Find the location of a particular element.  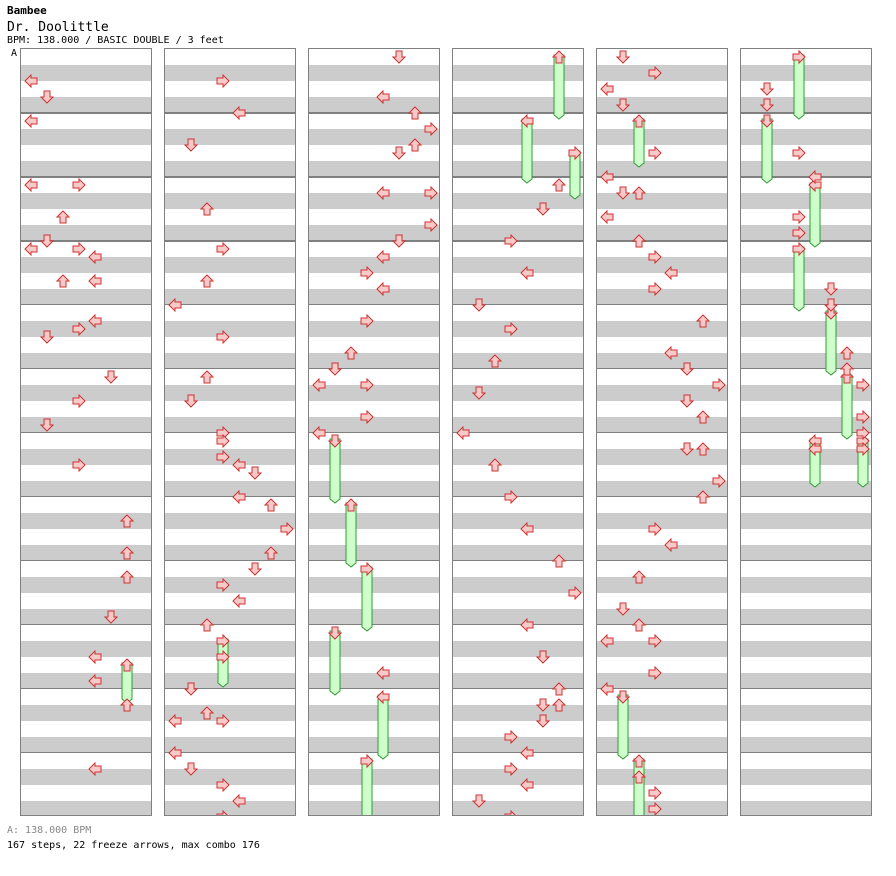

chart-info: BPM: 138.000 / BASIC DOUBLE / 3 feet is located at coordinates (115, 40).